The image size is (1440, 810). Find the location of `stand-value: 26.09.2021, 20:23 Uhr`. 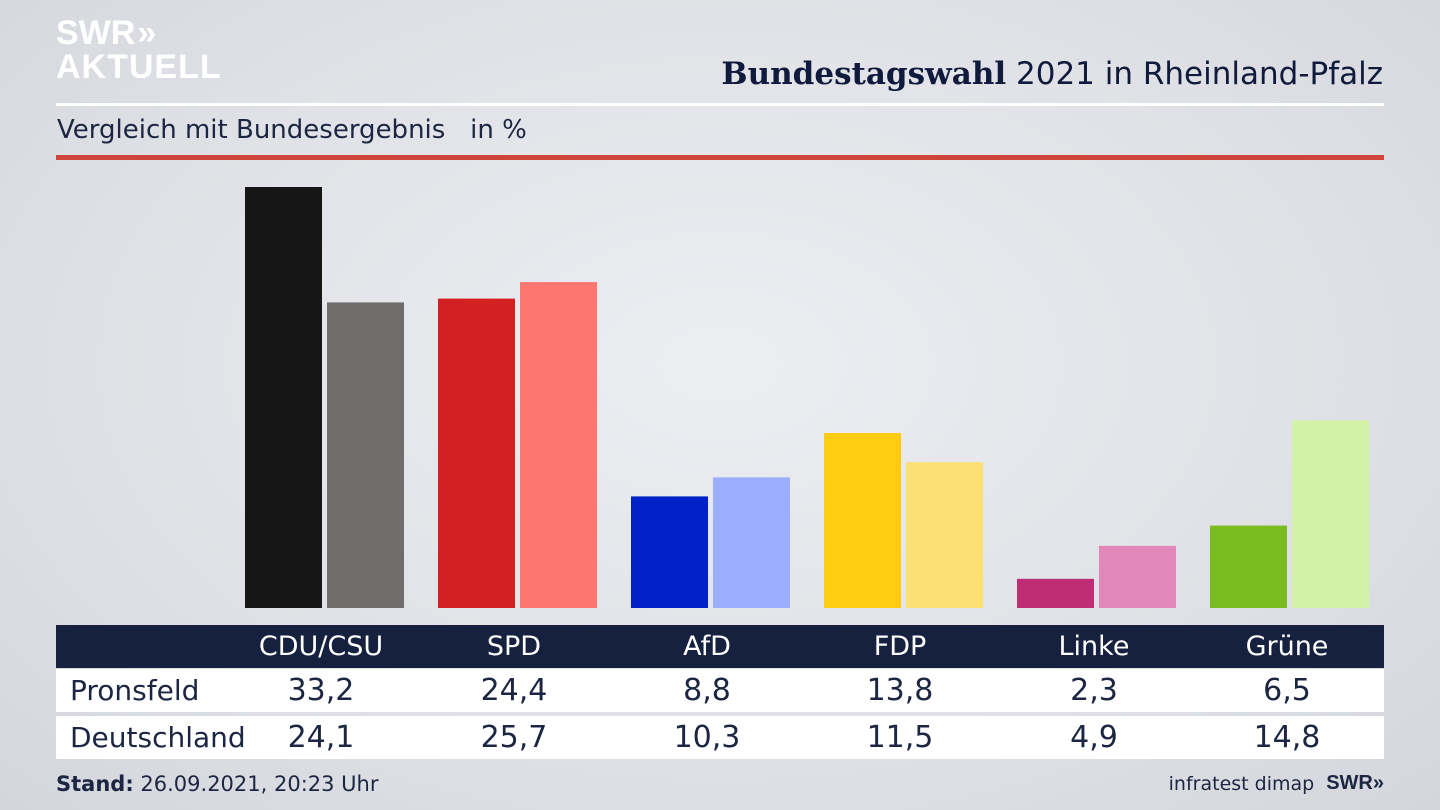

stand-value: 26.09.2021, 20:23 Uhr is located at coordinates (256, 784).